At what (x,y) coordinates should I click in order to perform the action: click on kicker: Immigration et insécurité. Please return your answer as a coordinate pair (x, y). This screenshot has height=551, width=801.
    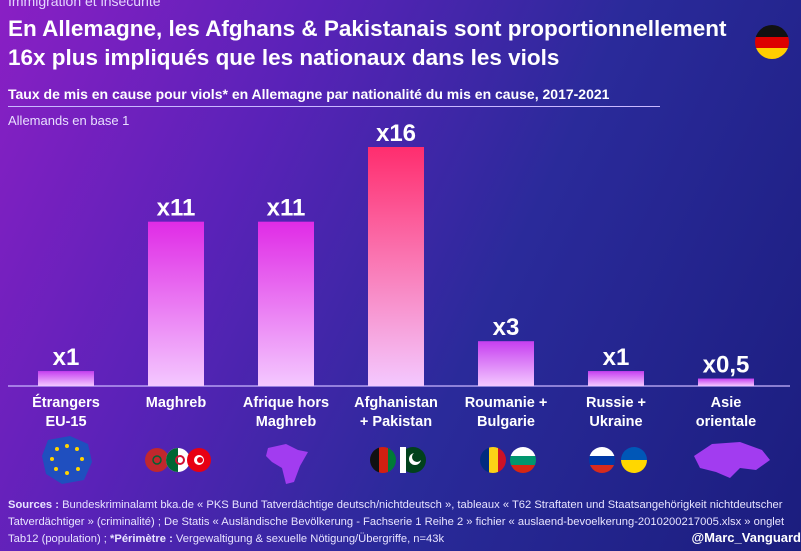
    Looking at the image, I should click on (84, 4).